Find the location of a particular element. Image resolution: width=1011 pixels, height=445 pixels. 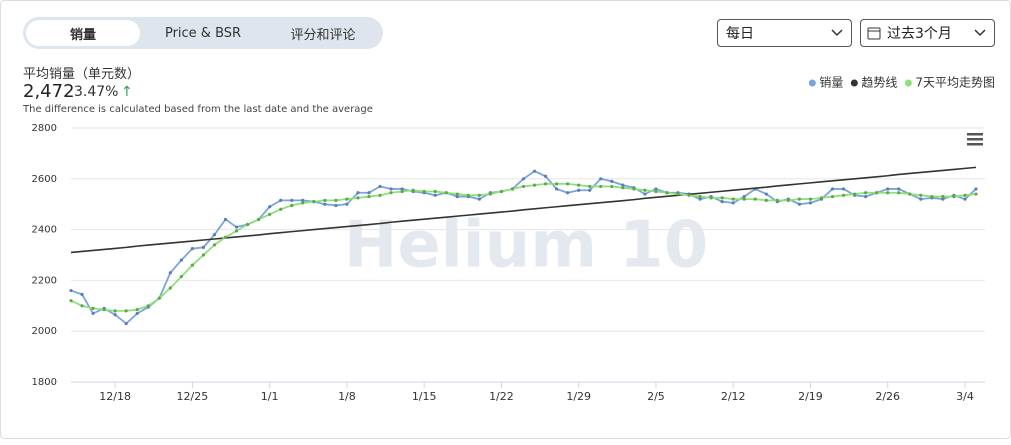

y-tick-label: 2200 is located at coordinates (44, 280).